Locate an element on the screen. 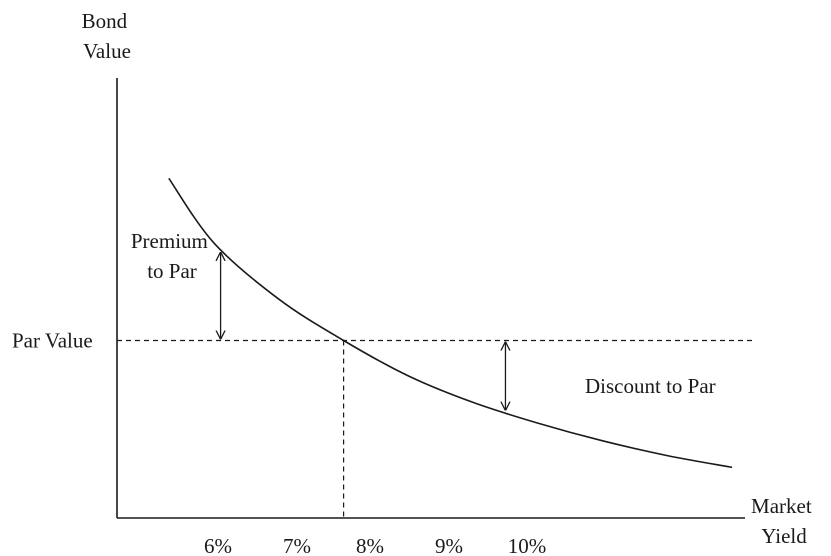  y-axis-label-line-1: Bond is located at coordinates (105, 21).